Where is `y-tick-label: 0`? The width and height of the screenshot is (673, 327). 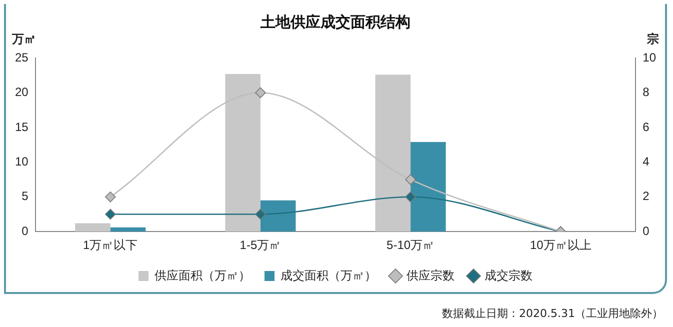
y-tick-label: 0 is located at coordinates (25, 231).